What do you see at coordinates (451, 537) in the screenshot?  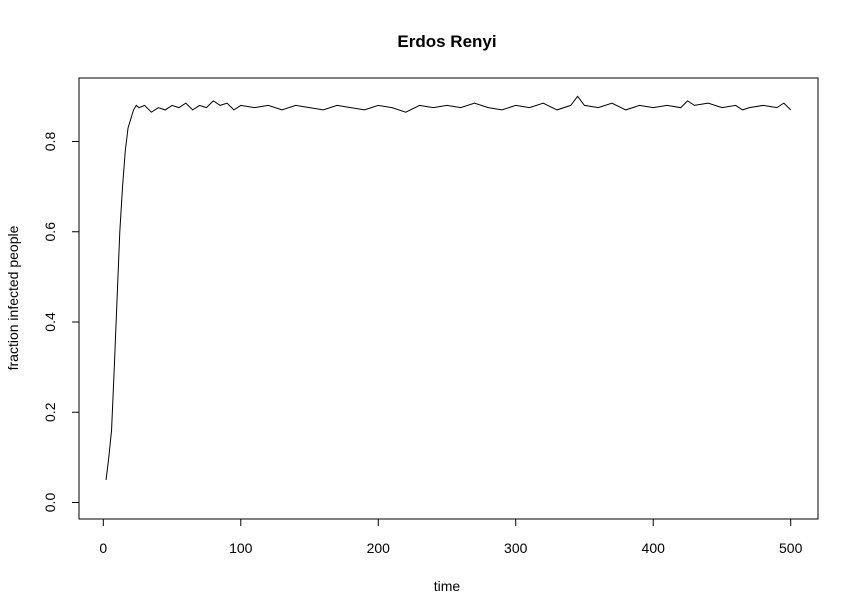 I see `x-axis: 0 100 200 300 400 500` at bounding box center [451, 537].